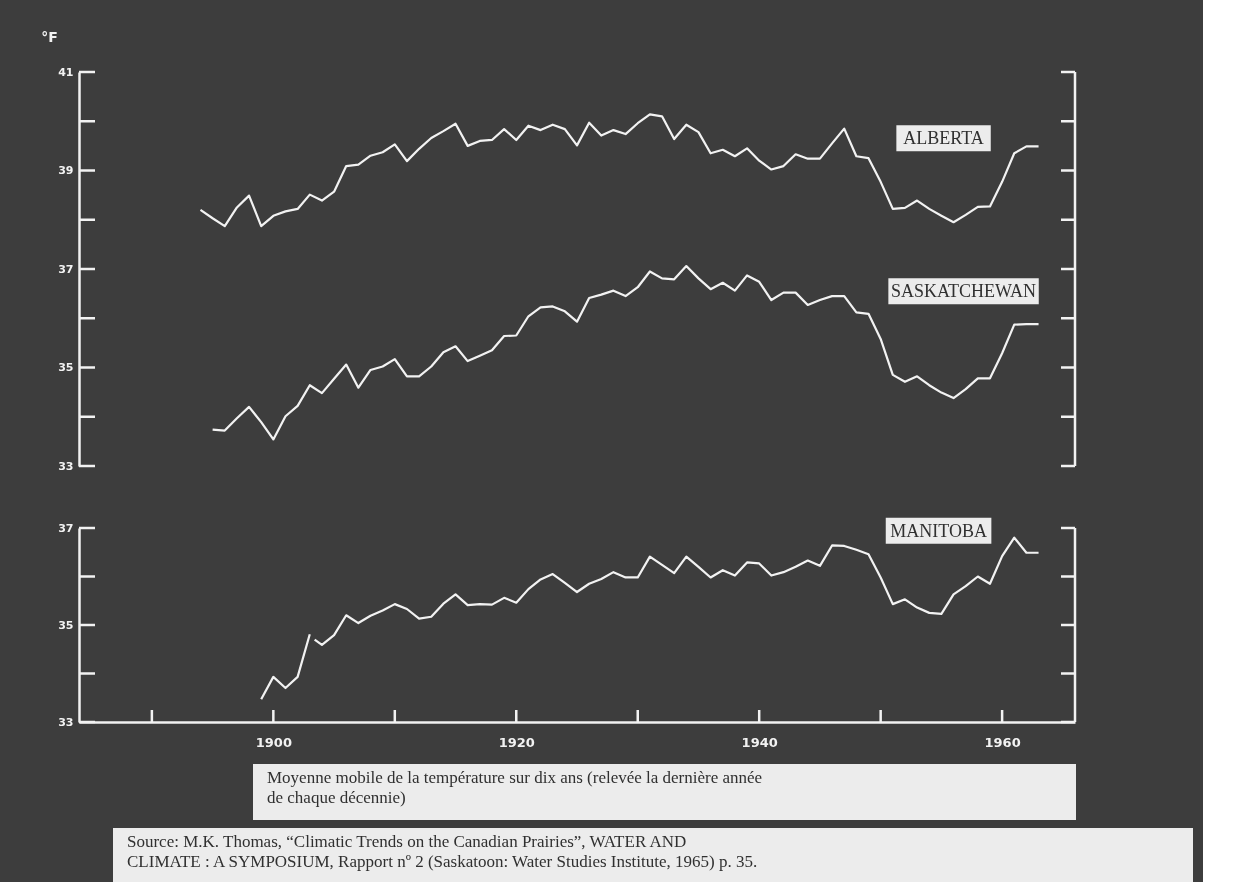 The width and height of the screenshot is (1242, 882). Describe the element at coordinates (49, 36) in the screenshot. I see `y-axis-title: °F` at that location.